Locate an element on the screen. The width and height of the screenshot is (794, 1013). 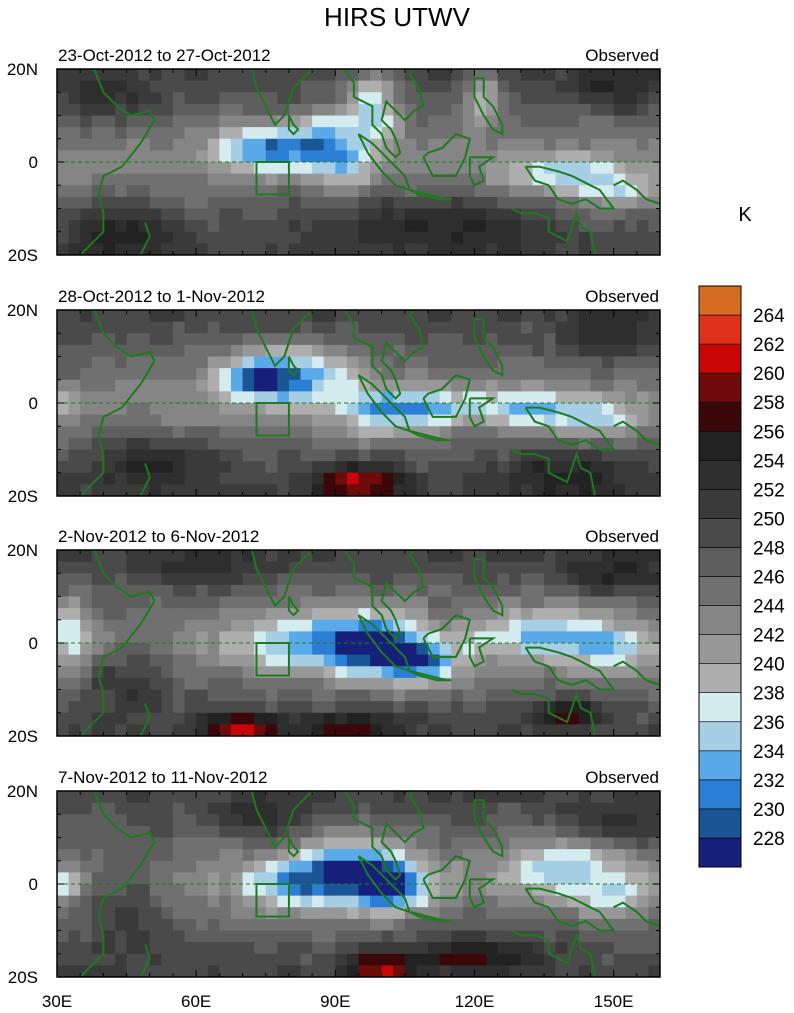
utwv-field is located at coordinates (358, 162).